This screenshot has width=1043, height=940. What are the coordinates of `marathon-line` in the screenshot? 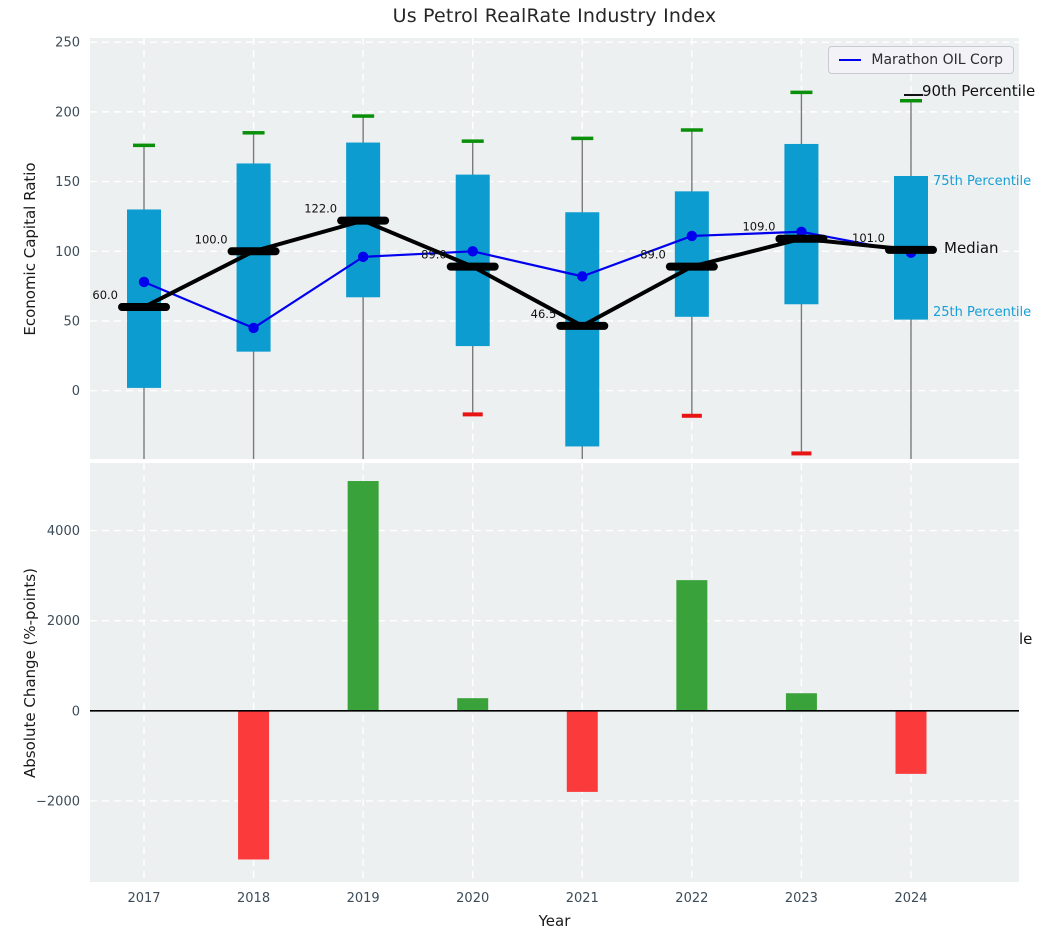 It's located at (527, 280).